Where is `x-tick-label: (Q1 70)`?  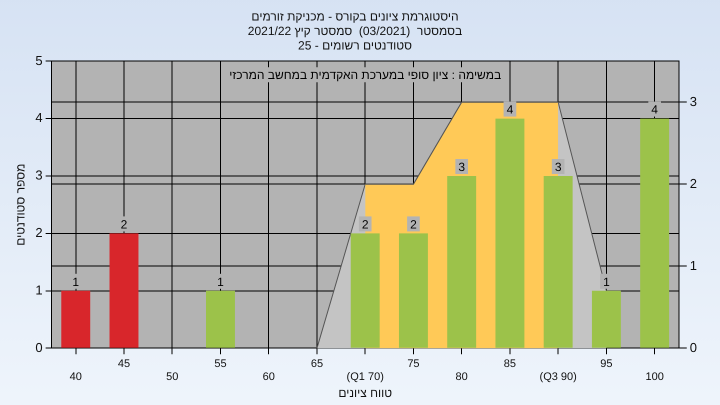
x-tick-label: (Q1 70) is located at coordinates (365, 377).